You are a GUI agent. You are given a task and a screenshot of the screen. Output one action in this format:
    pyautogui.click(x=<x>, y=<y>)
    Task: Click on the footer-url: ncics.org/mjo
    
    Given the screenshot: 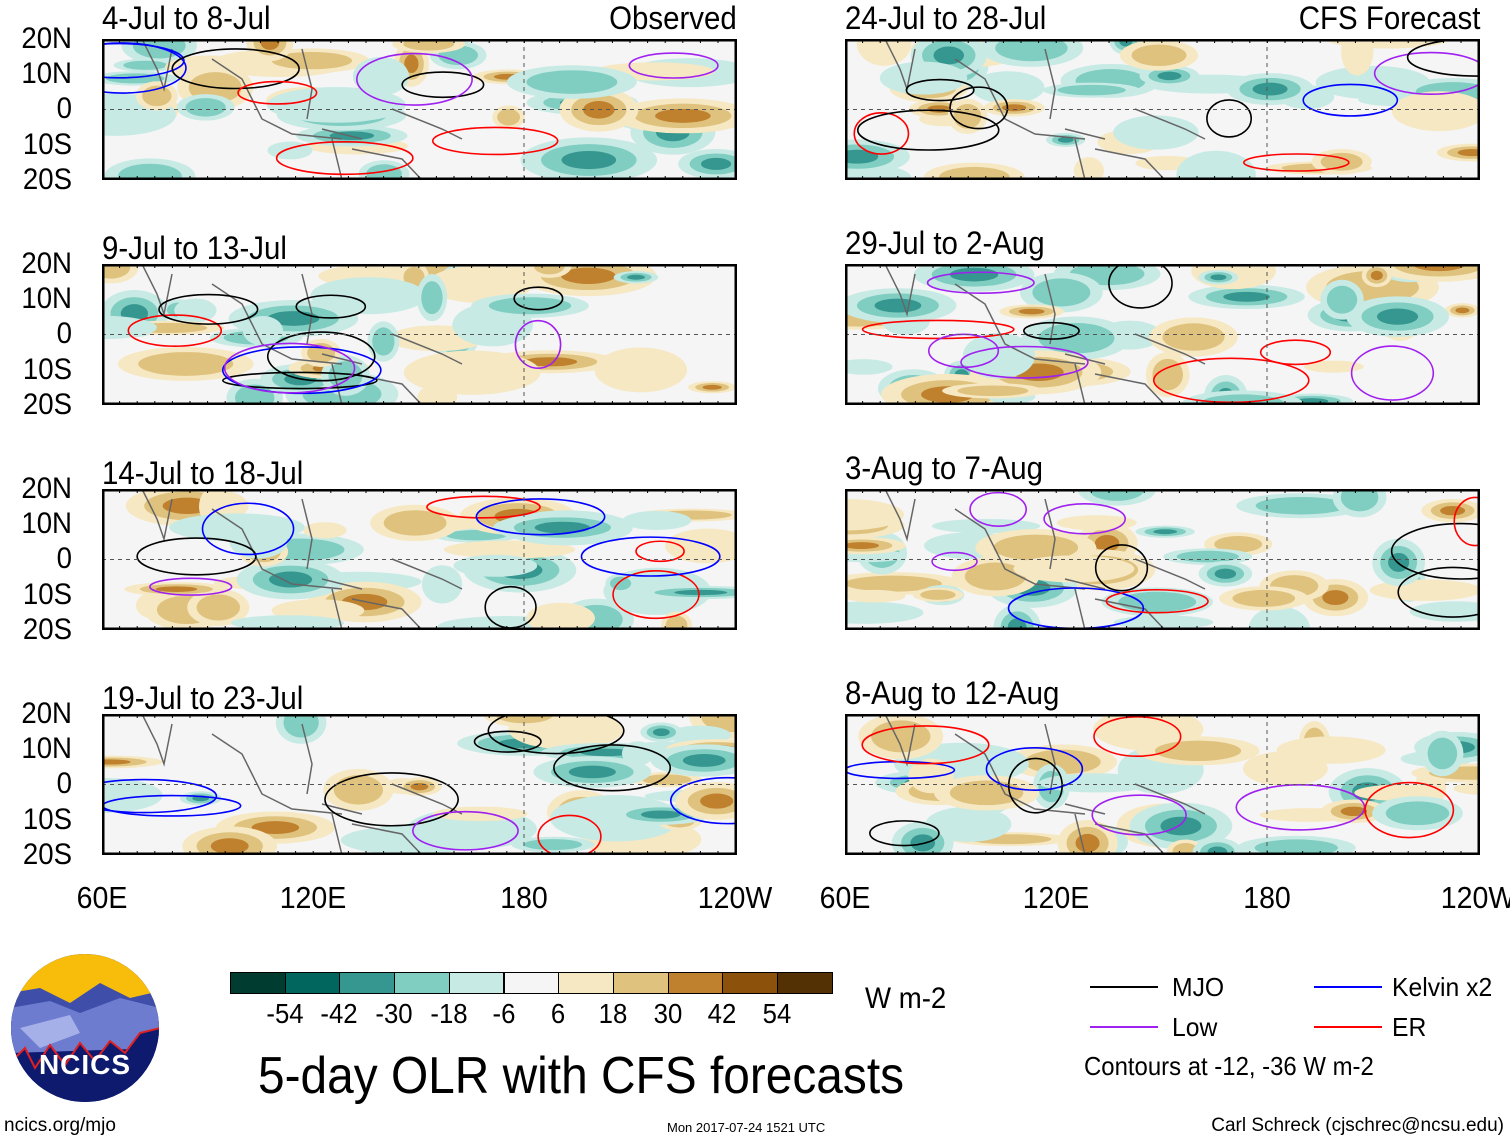 What is the action you would take?
    pyautogui.click(x=60, y=1125)
    